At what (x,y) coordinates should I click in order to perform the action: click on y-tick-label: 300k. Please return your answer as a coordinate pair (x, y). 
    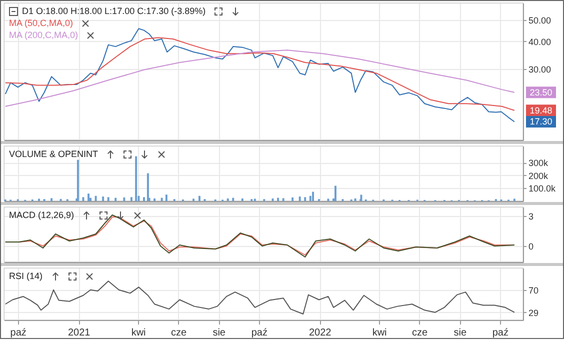
    Looking at the image, I should click on (538, 163).